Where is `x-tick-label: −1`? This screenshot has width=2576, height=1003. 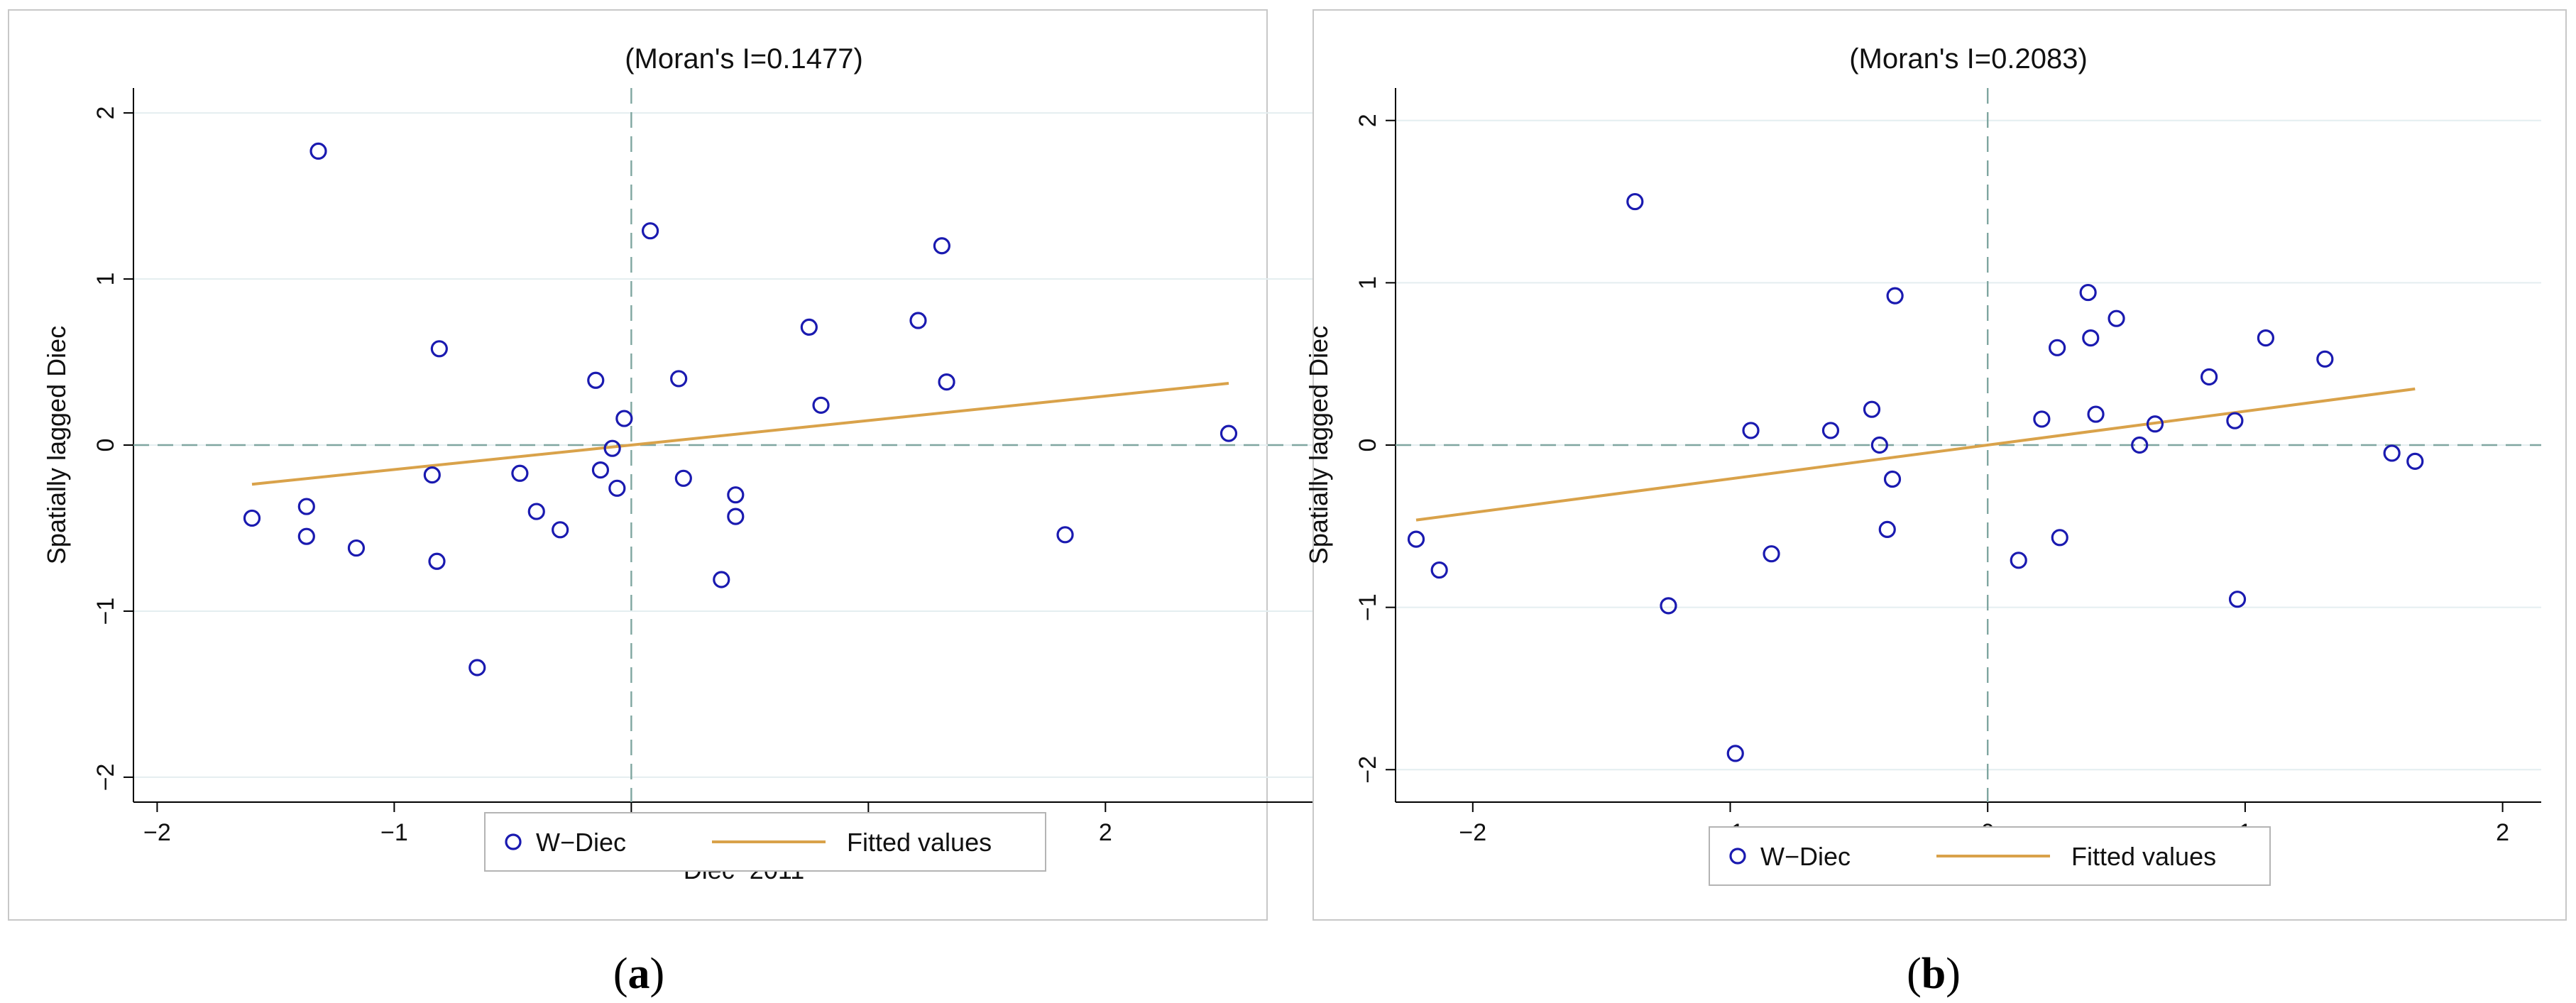
x-tick-label: −1 is located at coordinates (394, 832).